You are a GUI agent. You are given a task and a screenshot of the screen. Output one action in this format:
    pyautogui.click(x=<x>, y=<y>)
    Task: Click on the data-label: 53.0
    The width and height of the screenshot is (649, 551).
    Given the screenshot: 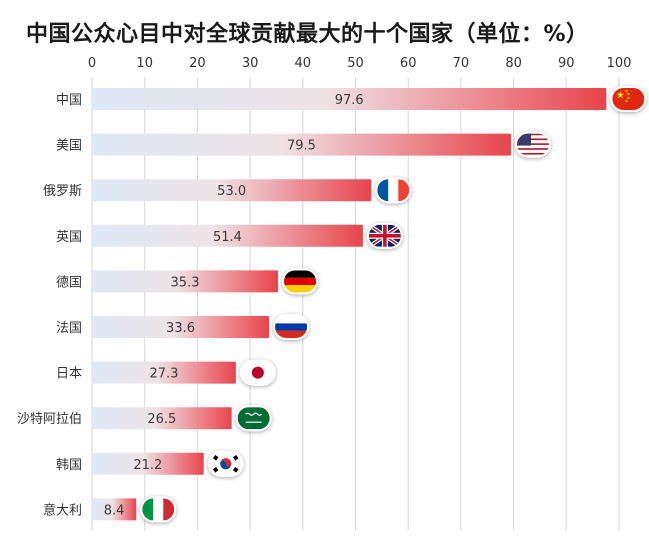 What is the action you would take?
    pyautogui.click(x=231, y=191)
    